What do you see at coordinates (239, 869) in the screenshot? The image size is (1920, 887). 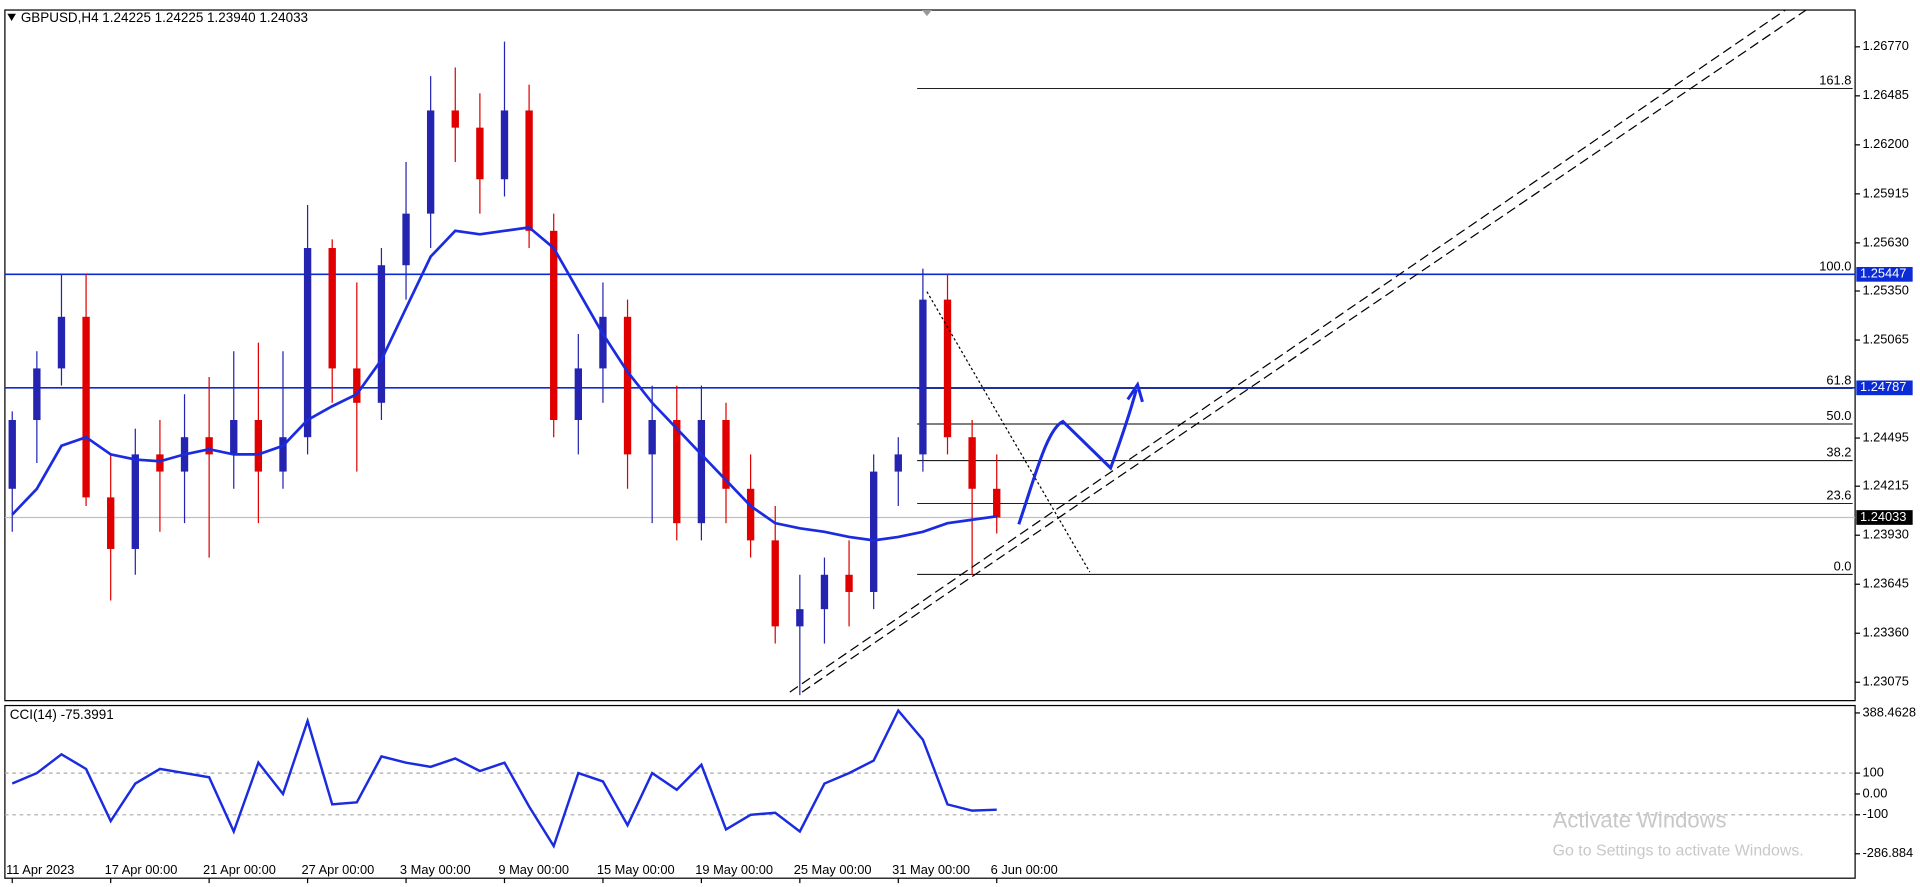 I see `x-tick-label: 21 Apr 00:00` at bounding box center [239, 869].